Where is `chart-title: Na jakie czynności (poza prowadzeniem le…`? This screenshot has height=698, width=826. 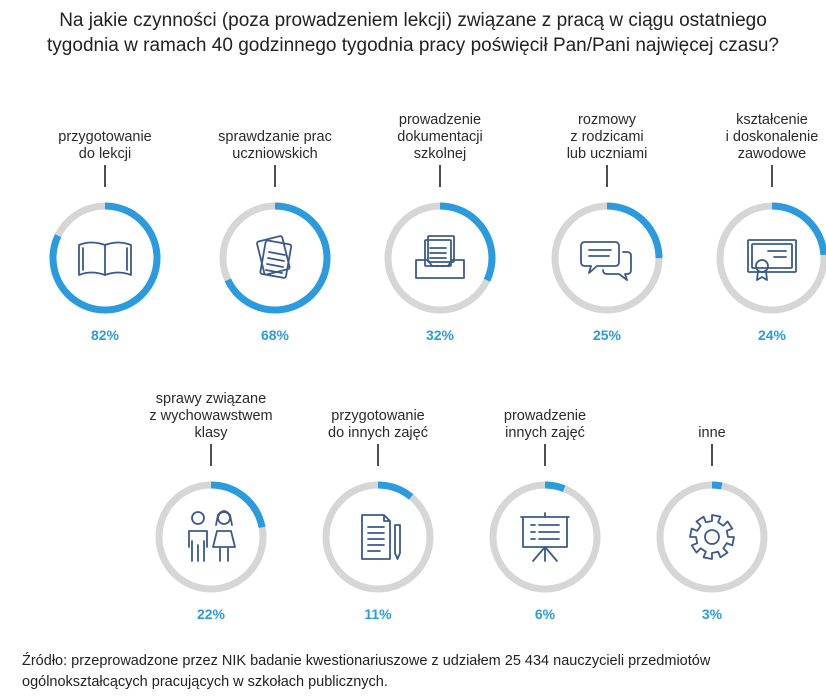
chart-title: Na jakie czynności (poza prowadzeniem le… is located at coordinates (413, 33).